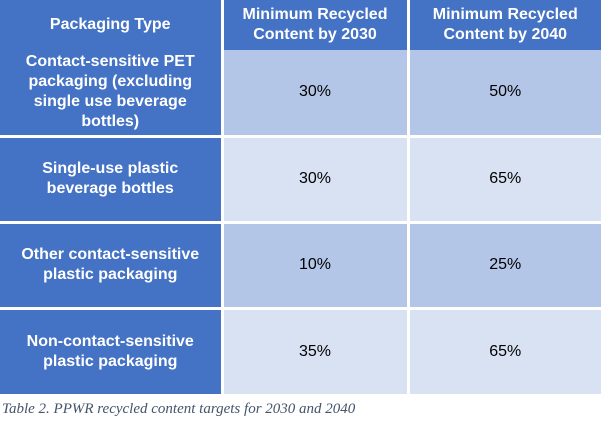 This screenshot has width=601, height=421. What do you see at coordinates (315, 265) in the screenshot?
I see `value-2030: 10%` at bounding box center [315, 265].